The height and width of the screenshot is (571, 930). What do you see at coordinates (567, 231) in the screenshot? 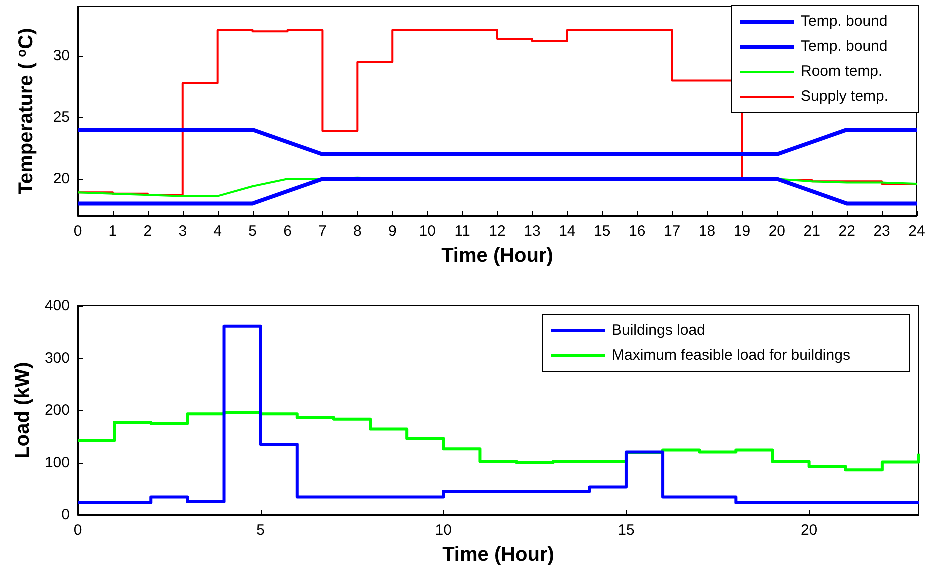
I see `x-tick-label: 14` at bounding box center [567, 231].